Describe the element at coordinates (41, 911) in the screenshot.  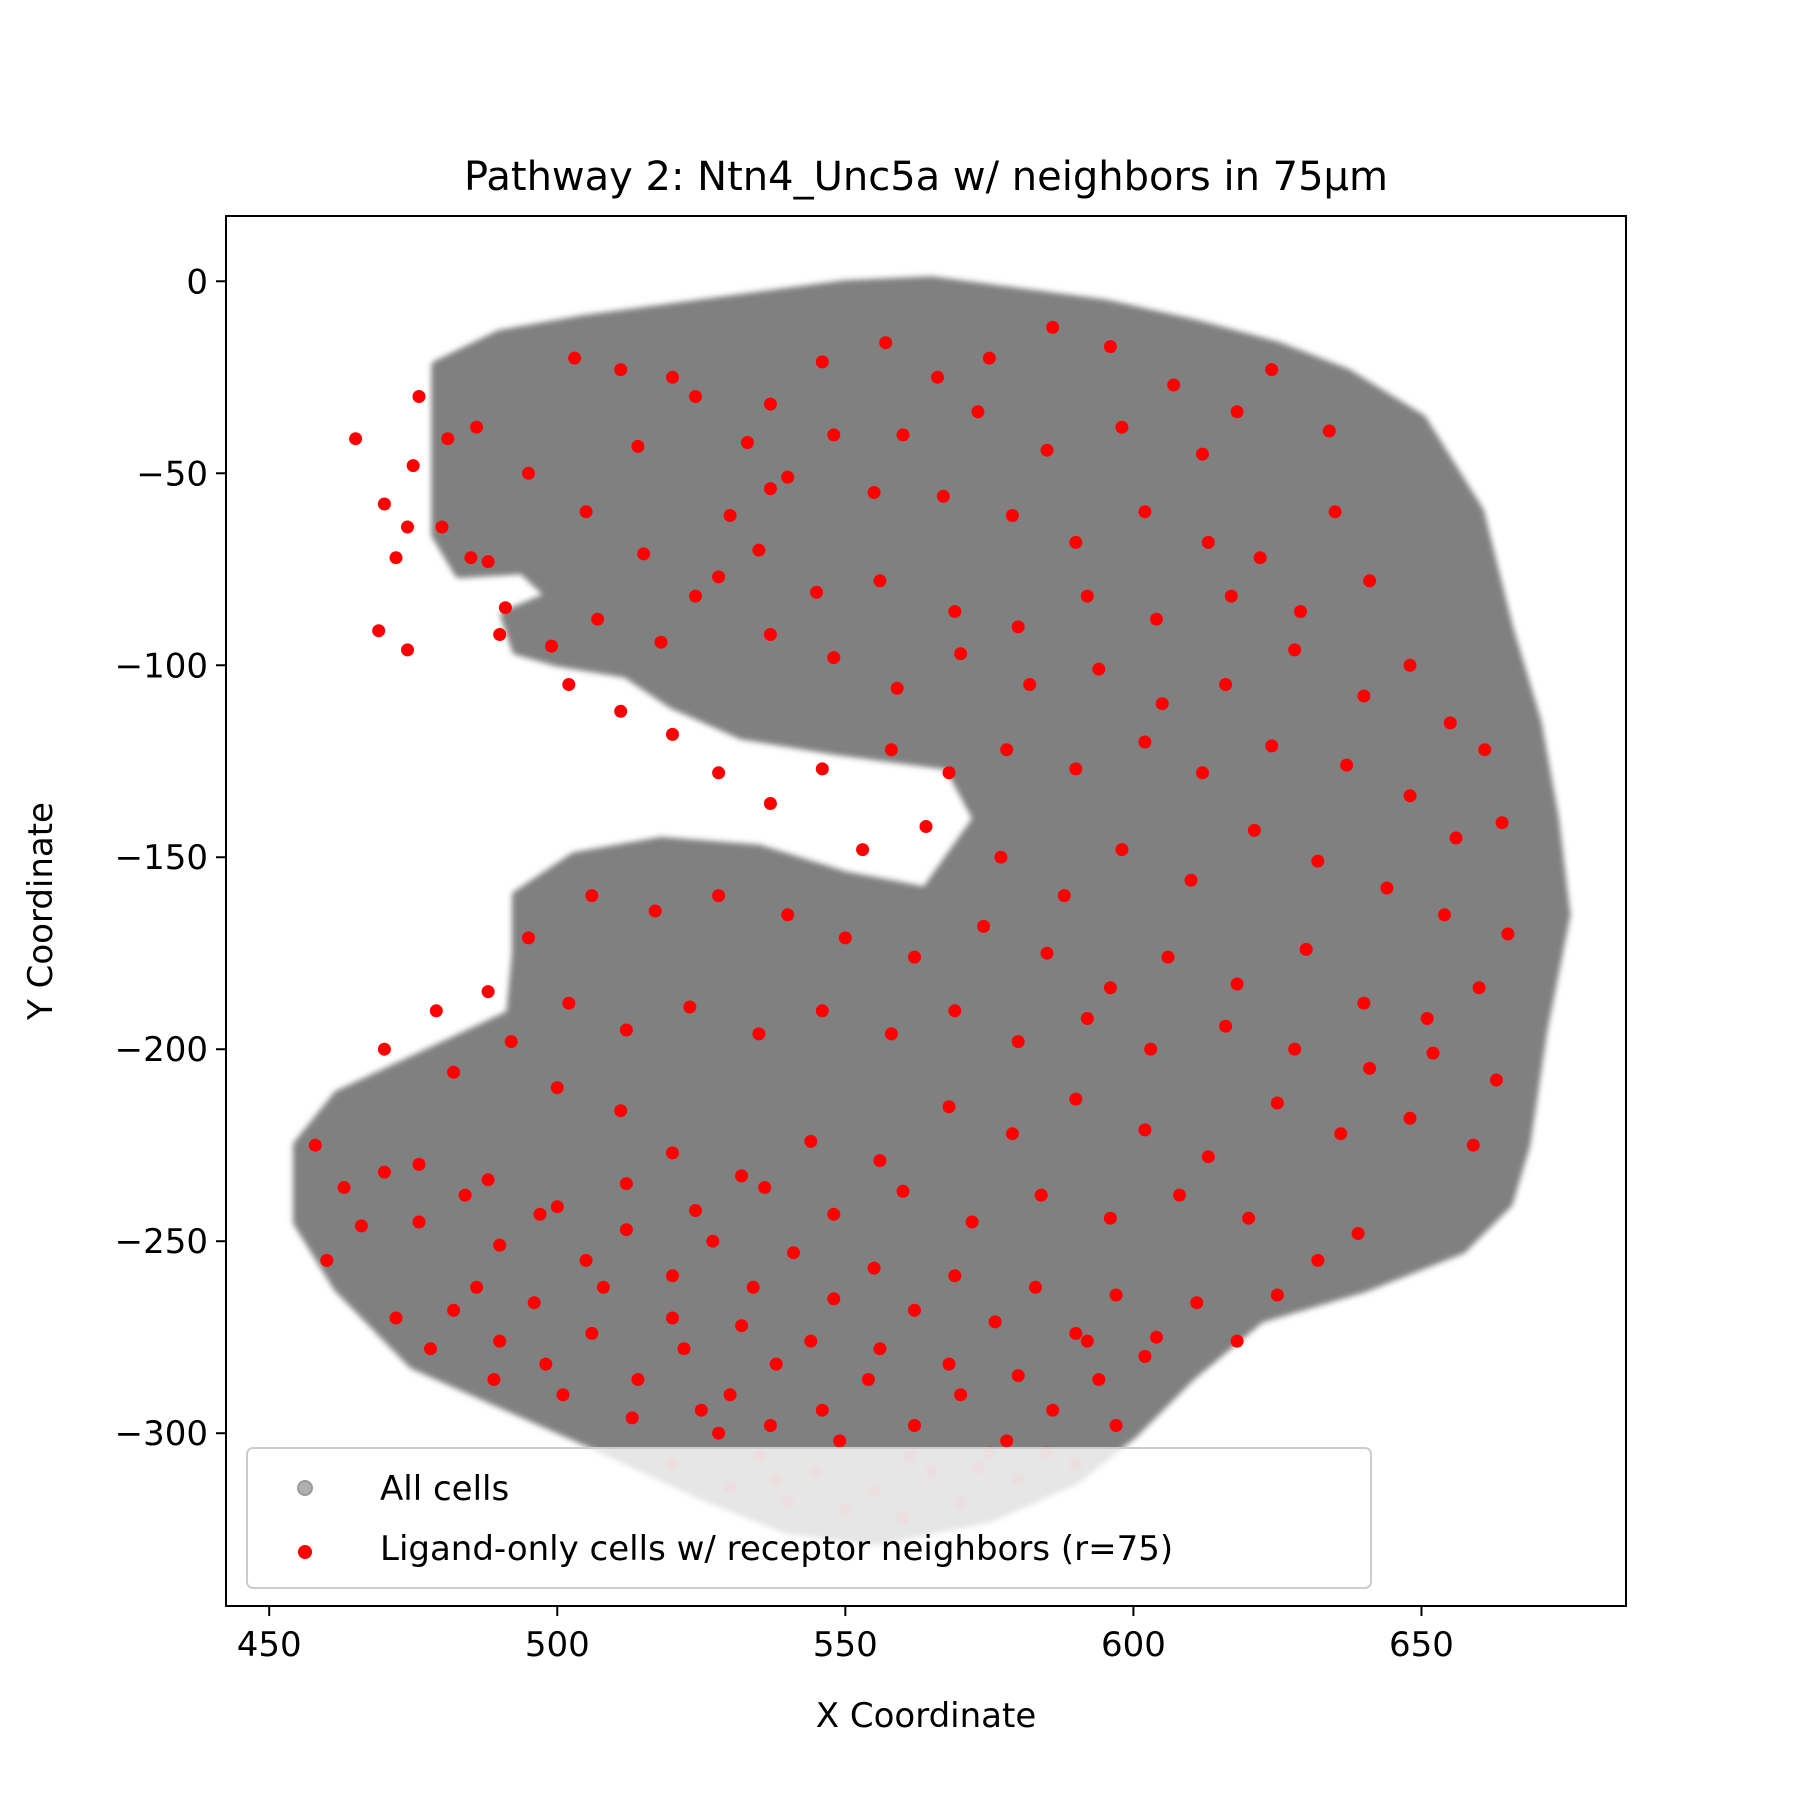
I see `y-axis-label: Y Coordinate` at that location.